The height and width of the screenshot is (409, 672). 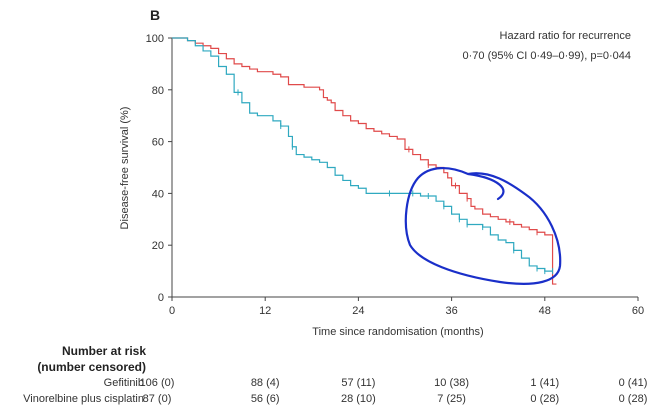 I want to click on x-tick-label: 0, so click(x=172, y=311).